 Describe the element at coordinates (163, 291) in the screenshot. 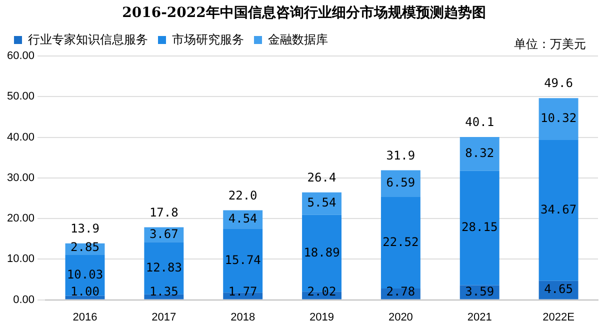

I see `data-label: 1.35` at that location.